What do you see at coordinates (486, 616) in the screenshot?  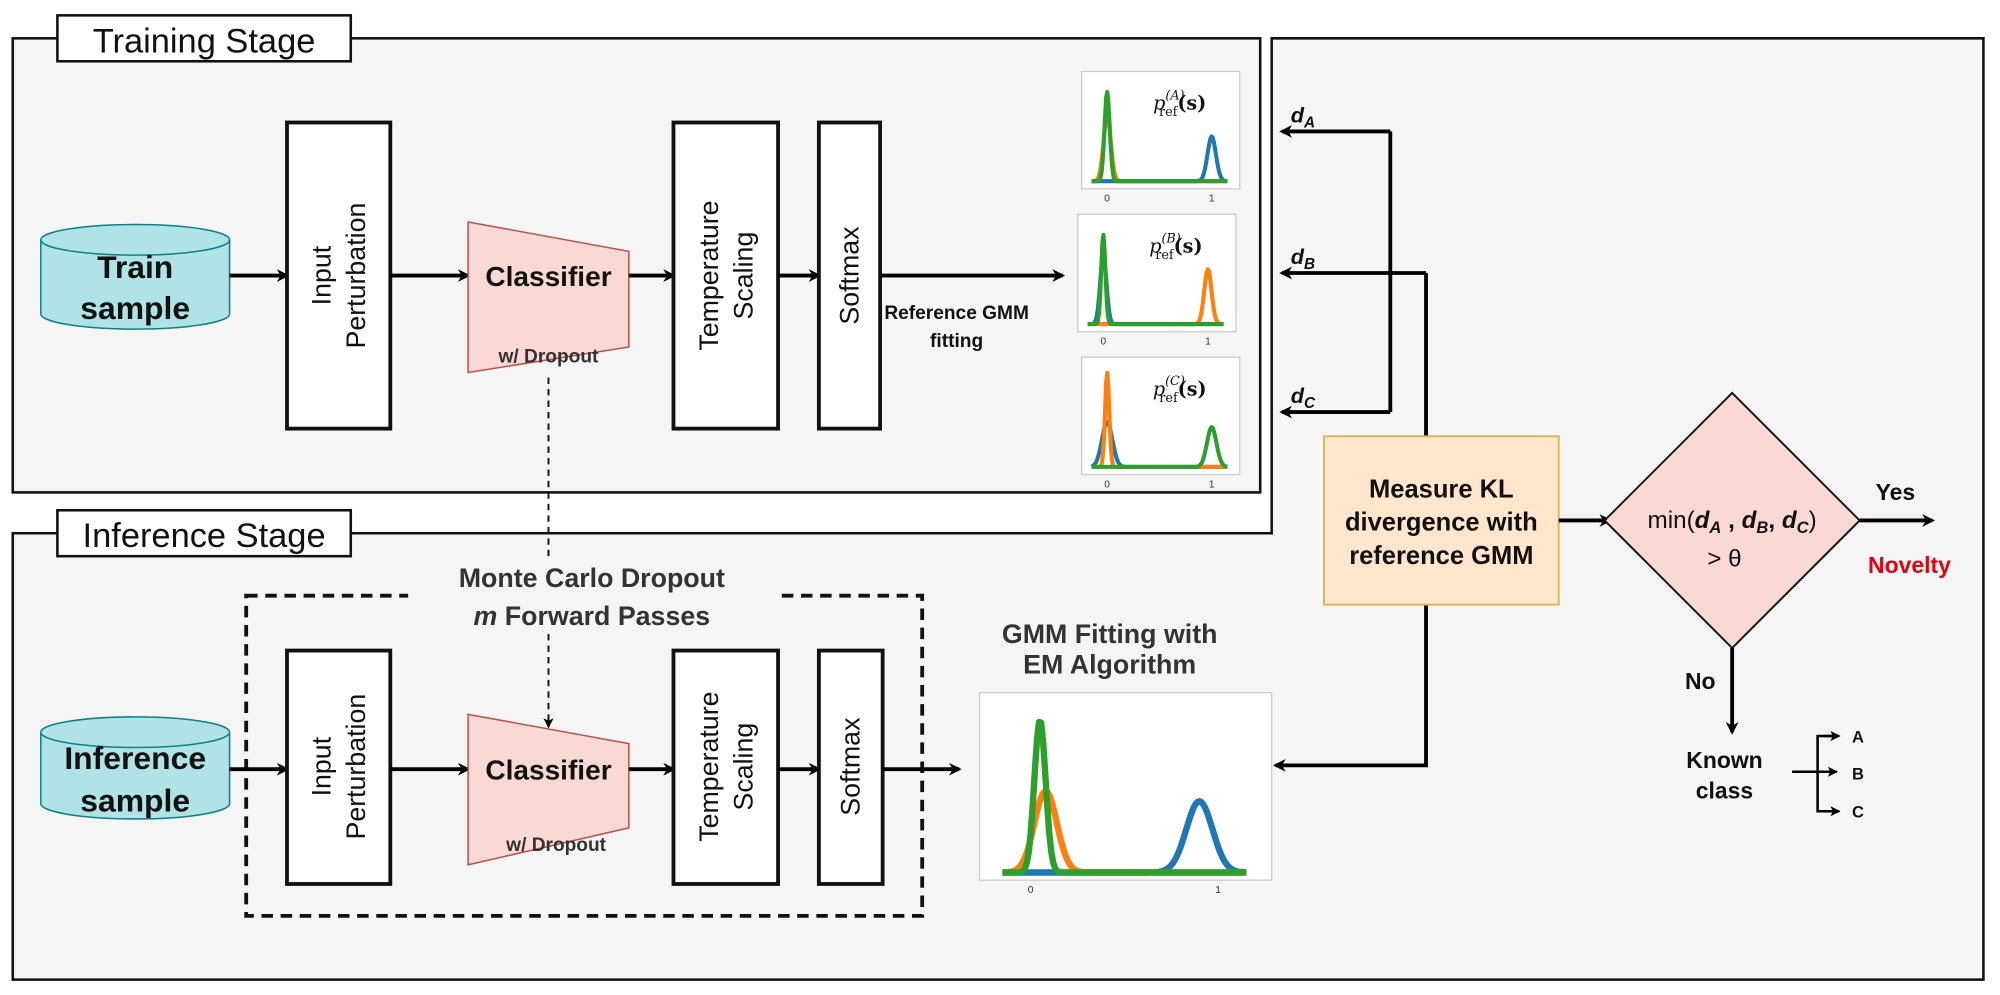 I see `m-variable: m` at bounding box center [486, 616].